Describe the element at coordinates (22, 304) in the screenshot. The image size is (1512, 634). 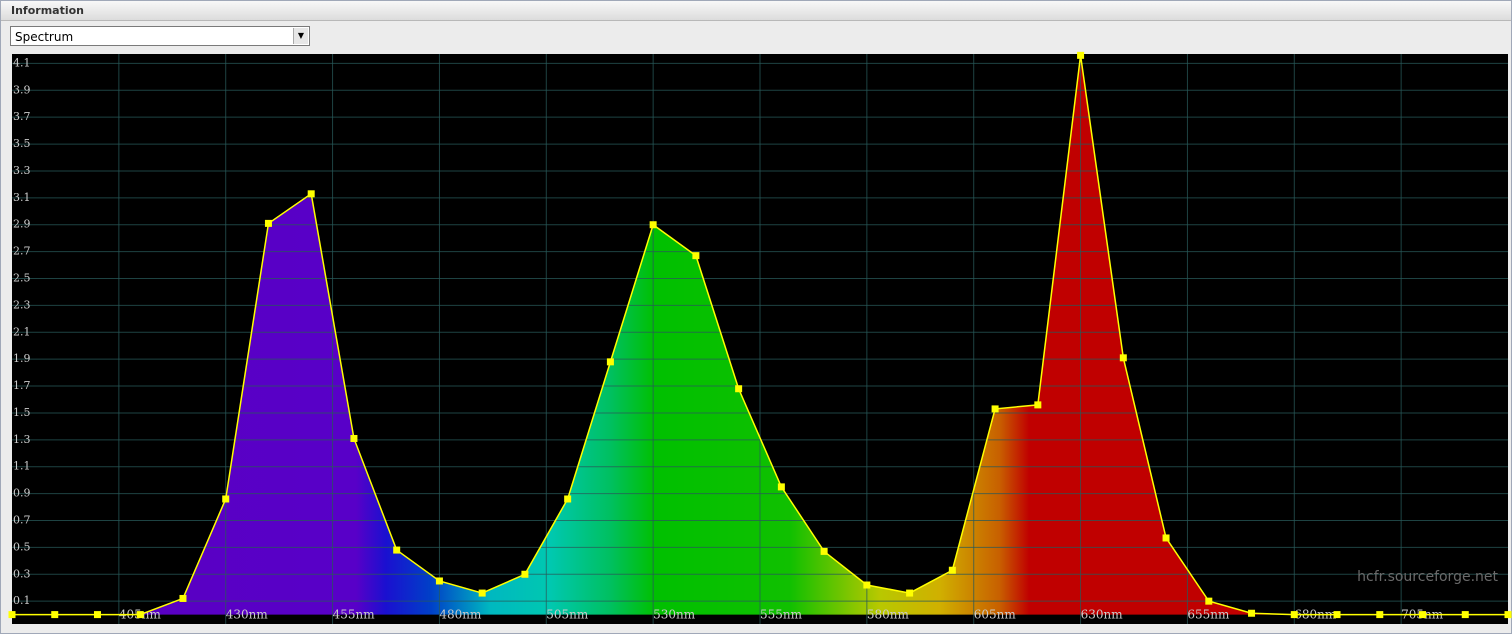
I see `y-tick-label: 2.3` at that location.